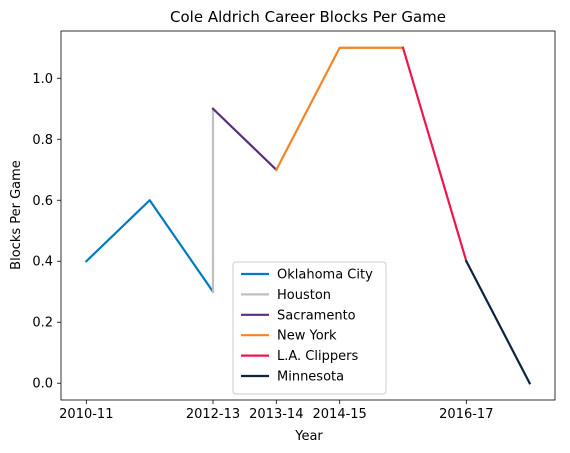  I want to click on x-tick-label: 2010-11, so click(86, 414).